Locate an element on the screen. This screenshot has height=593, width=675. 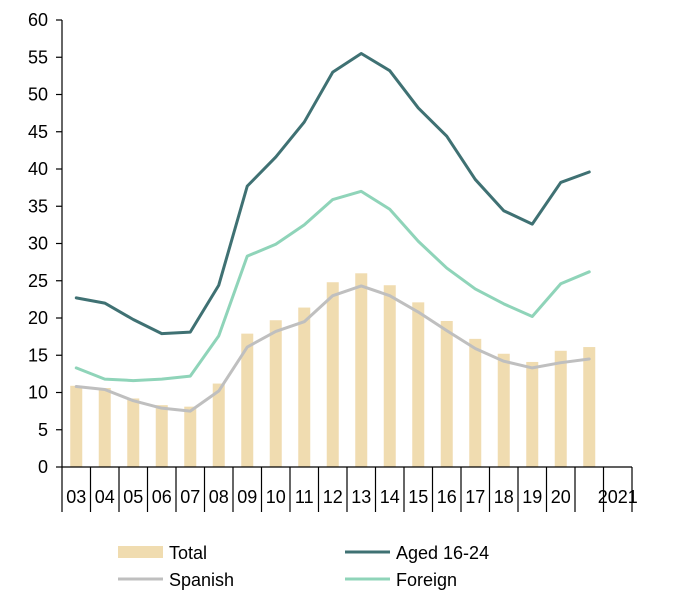
x-tick-label: 06 is located at coordinates (162, 497).